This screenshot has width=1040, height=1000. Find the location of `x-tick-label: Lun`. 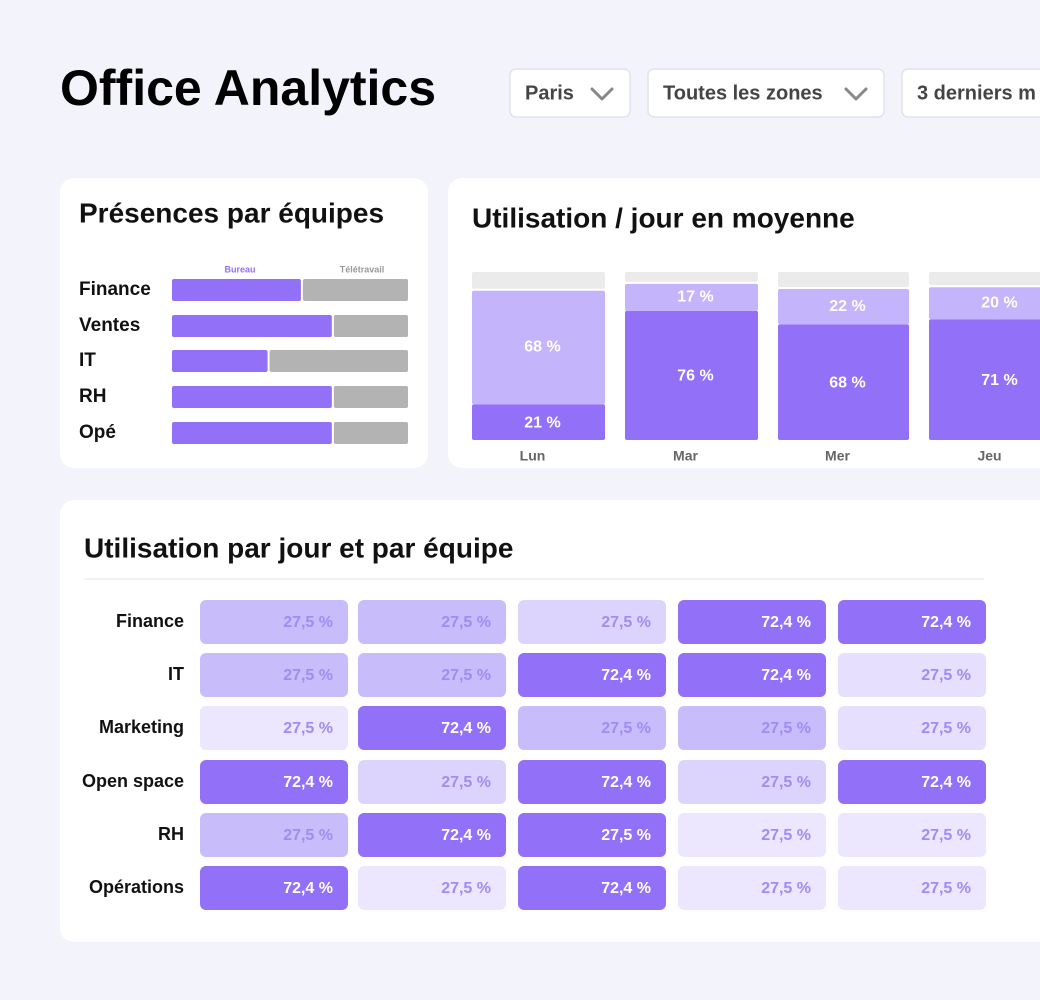

x-tick-label: Lun is located at coordinates (533, 456).